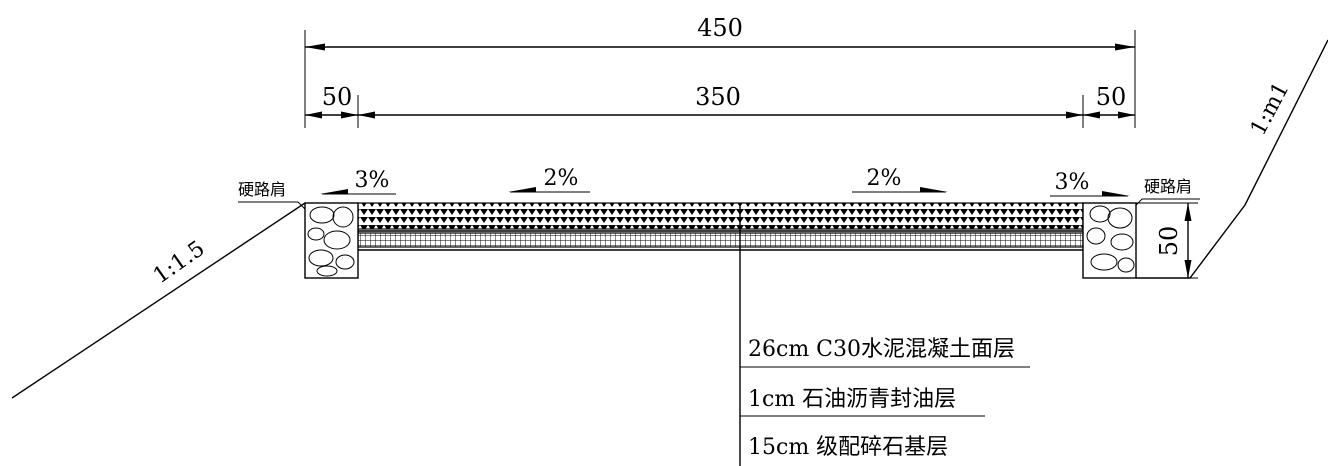 The image size is (1328, 466). I want to click on crossfall-indicators: 3% 2% 2% 3%, so click(725, 181).